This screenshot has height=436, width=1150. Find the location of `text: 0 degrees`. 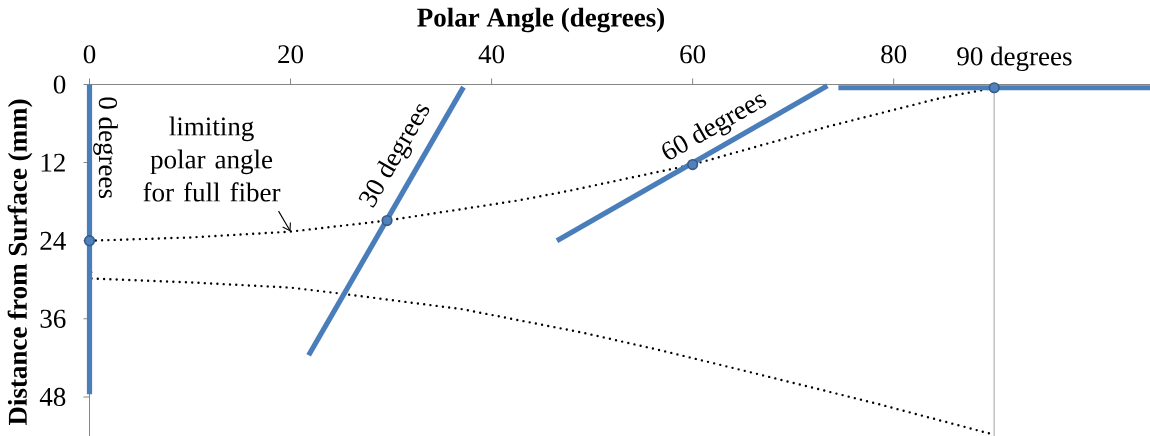

text: 0 degrees is located at coordinates (105, 148).